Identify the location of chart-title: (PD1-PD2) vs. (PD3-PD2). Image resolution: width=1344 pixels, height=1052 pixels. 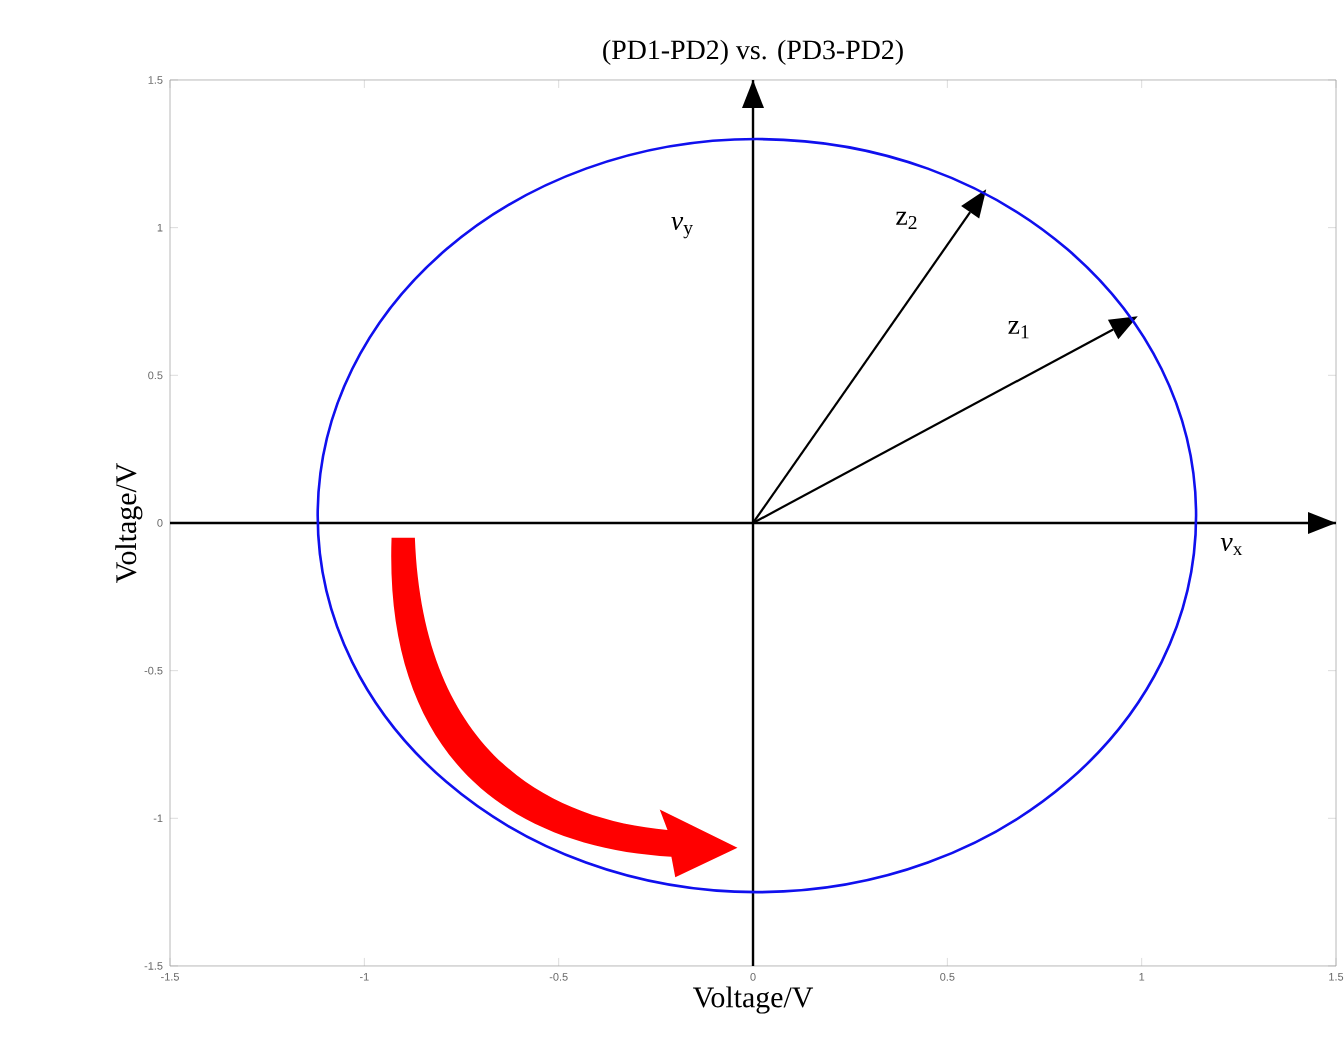
(753, 52).